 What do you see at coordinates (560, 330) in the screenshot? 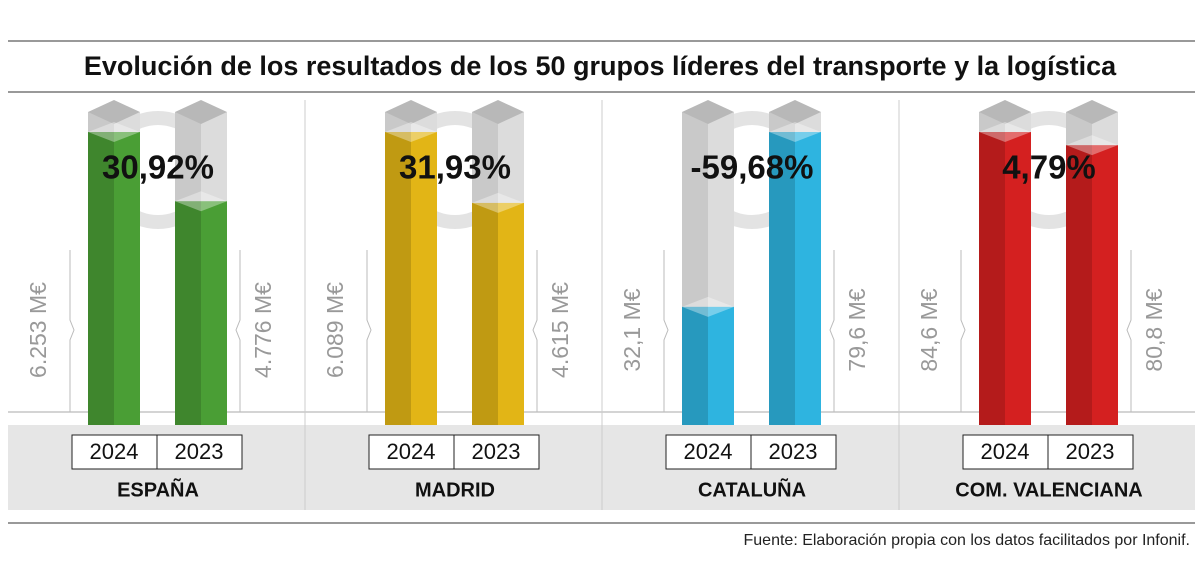
I see `value-label: 4.615 M€` at bounding box center [560, 330].